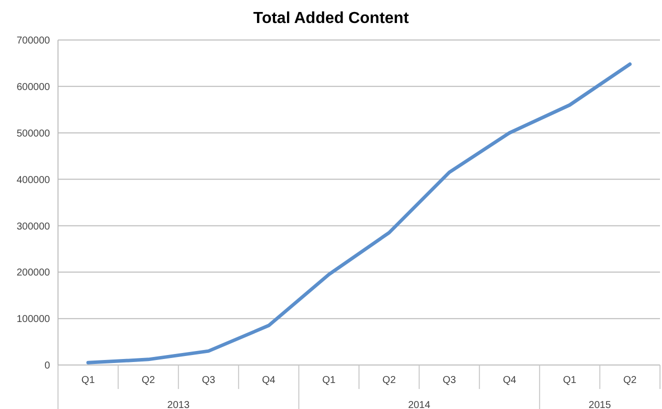 The width and height of the screenshot is (662, 409). I want to click on chart-title: Total Added Content, so click(331, 19).